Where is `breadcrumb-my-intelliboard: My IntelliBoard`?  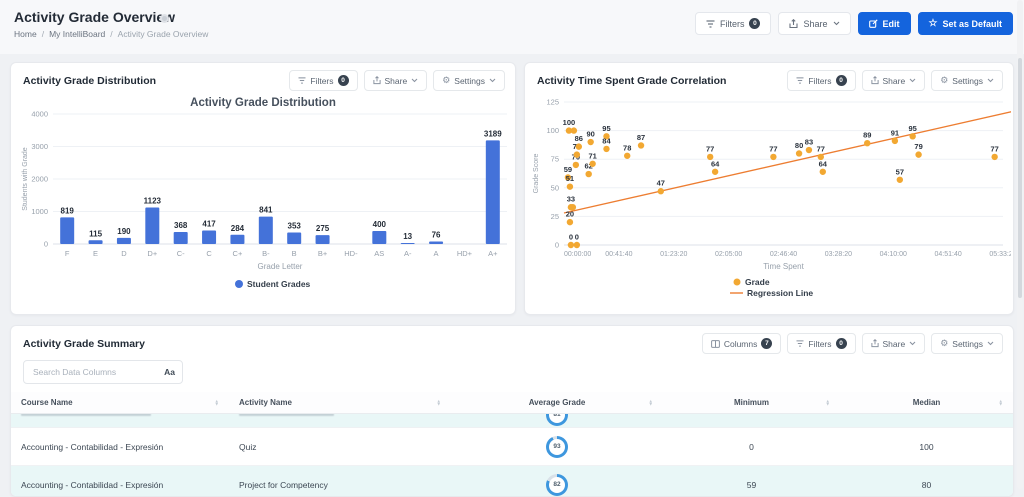
breadcrumb-my-intelliboard: My IntelliBoard is located at coordinates (77, 34).